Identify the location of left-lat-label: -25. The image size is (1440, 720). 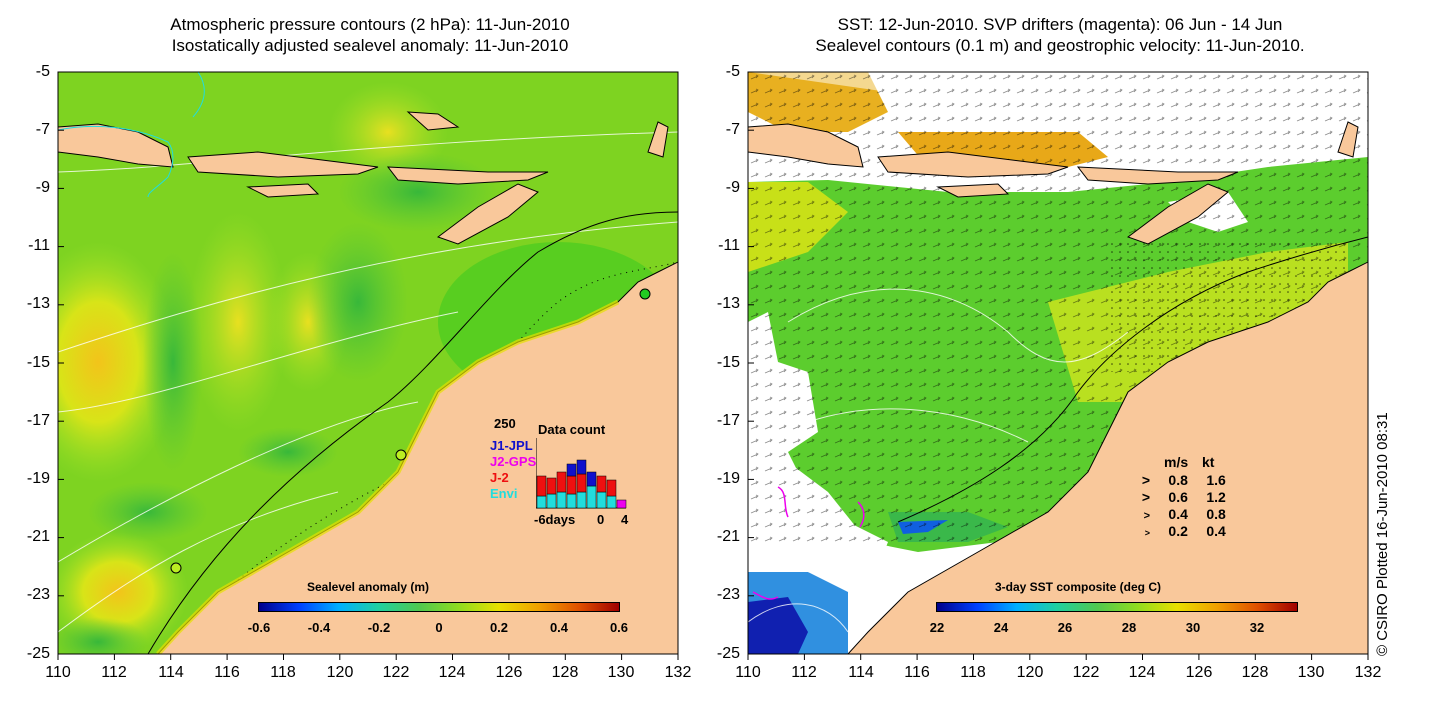
(38, 653).